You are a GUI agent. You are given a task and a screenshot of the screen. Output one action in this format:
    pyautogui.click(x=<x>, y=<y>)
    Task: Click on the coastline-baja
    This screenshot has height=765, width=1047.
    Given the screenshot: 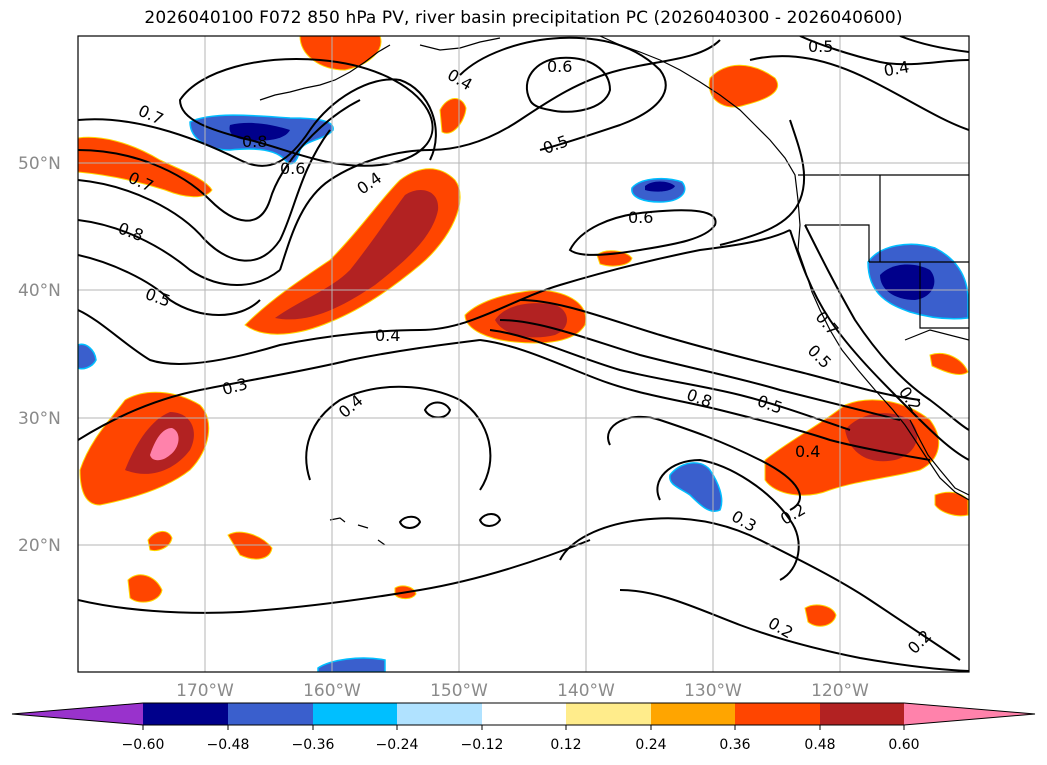 What is the action you would take?
    pyautogui.click(x=939, y=457)
    